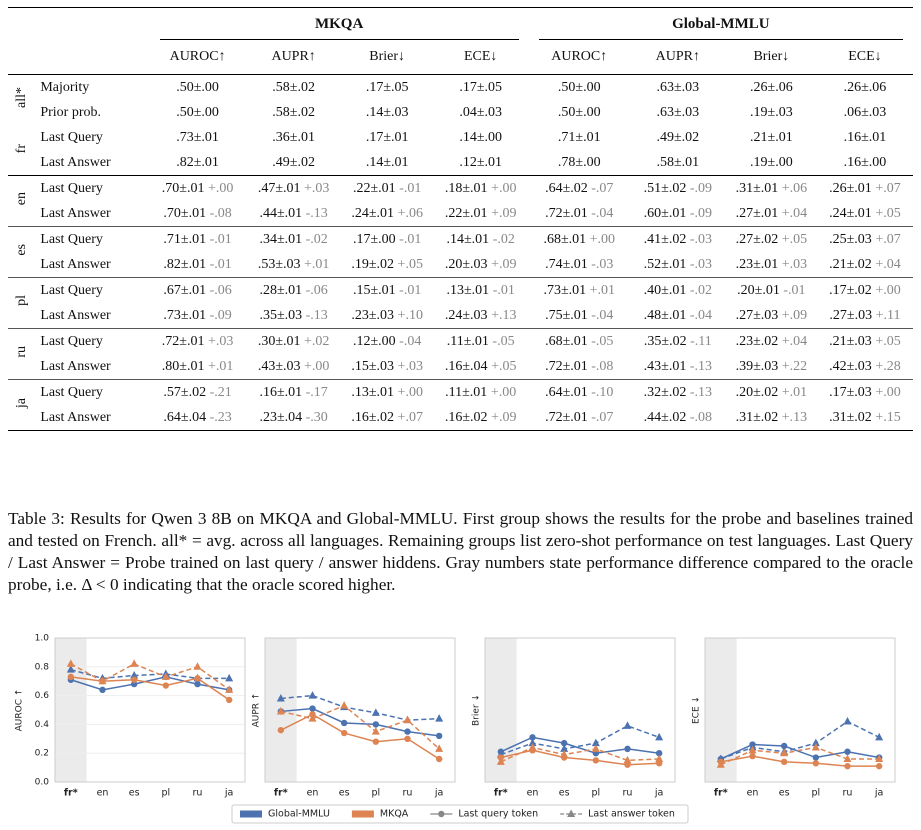 Image resolution: width=921 pixels, height=830 pixels. What do you see at coordinates (22, 402) in the screenshot?
I see `row-group-label: ja` at bounding box center [22, 402].